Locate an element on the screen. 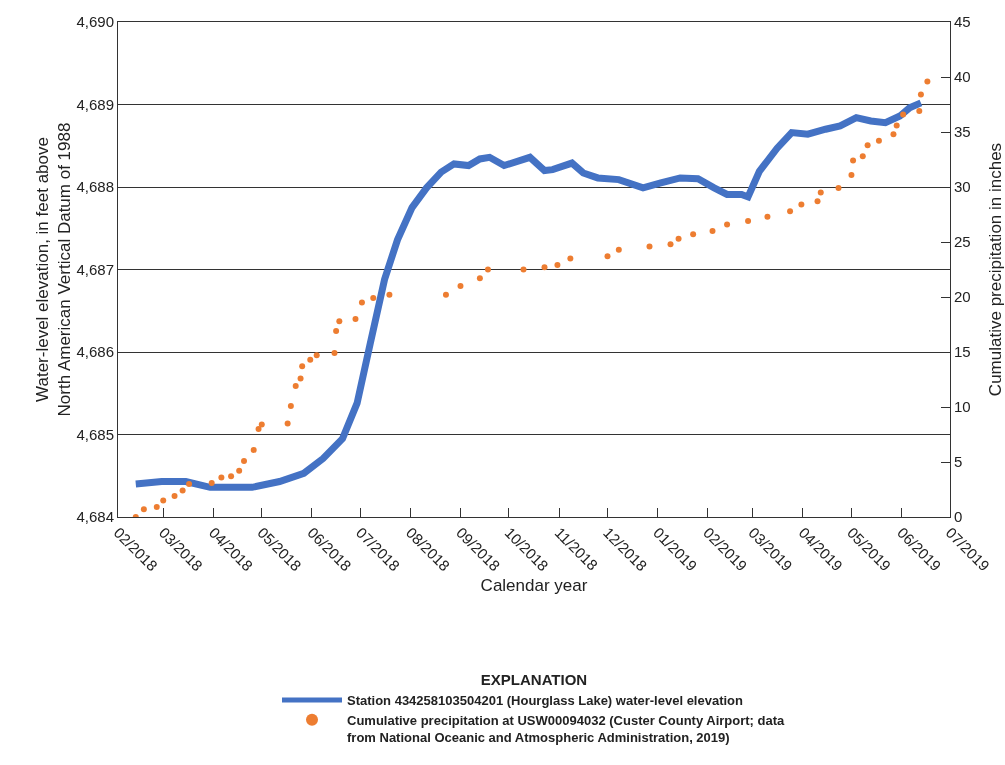 The image size is (1005, 765). y2-tick-label: 10 is located at coordinates (962, 407).